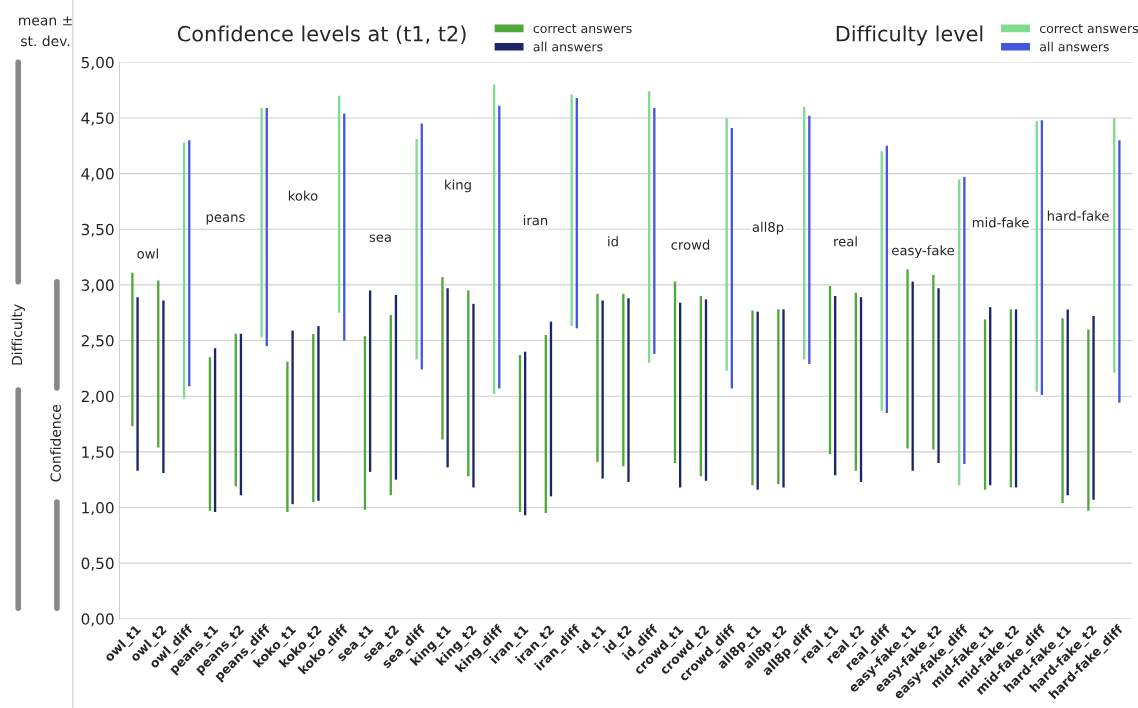 The height and width of the screenshot is (708, 1138). What do you see at coordinates (690, 244) in the screenshot?
I see `annotation: crowd` at bounding box center [690, 244].